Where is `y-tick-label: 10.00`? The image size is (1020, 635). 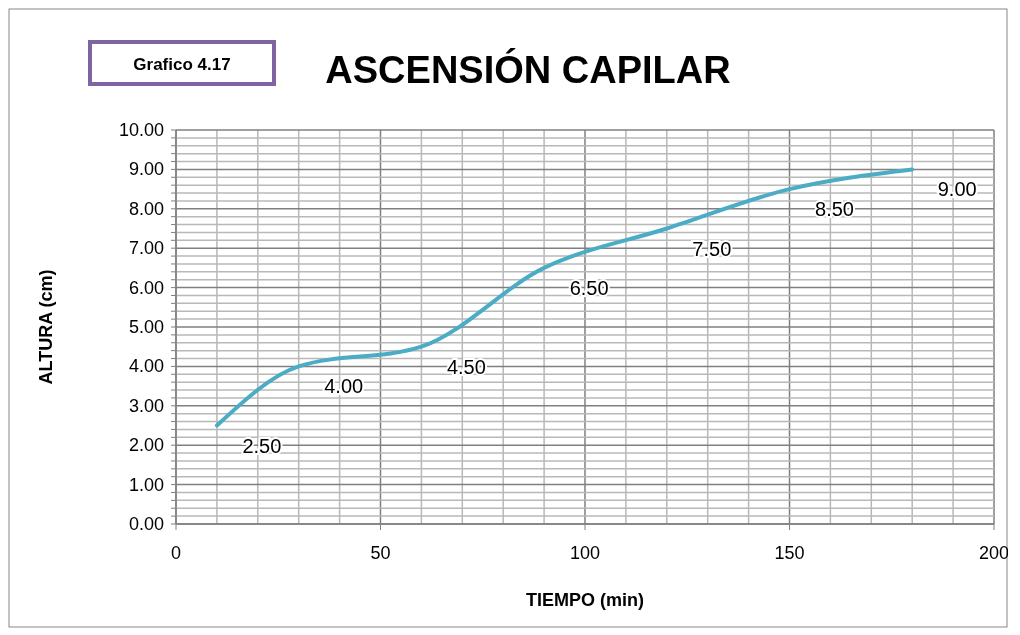 y-tick-label: 10.00 is located at coordinates (141, 130).